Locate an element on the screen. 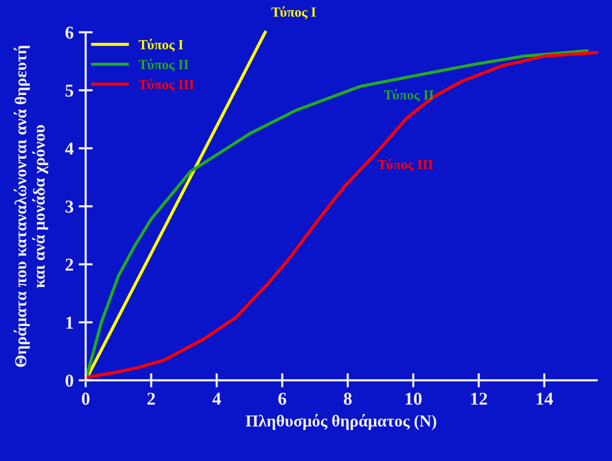 The height and width of the screenshot is (461, 612). x-tick-label: 4 is located at coordinates (216, 398).